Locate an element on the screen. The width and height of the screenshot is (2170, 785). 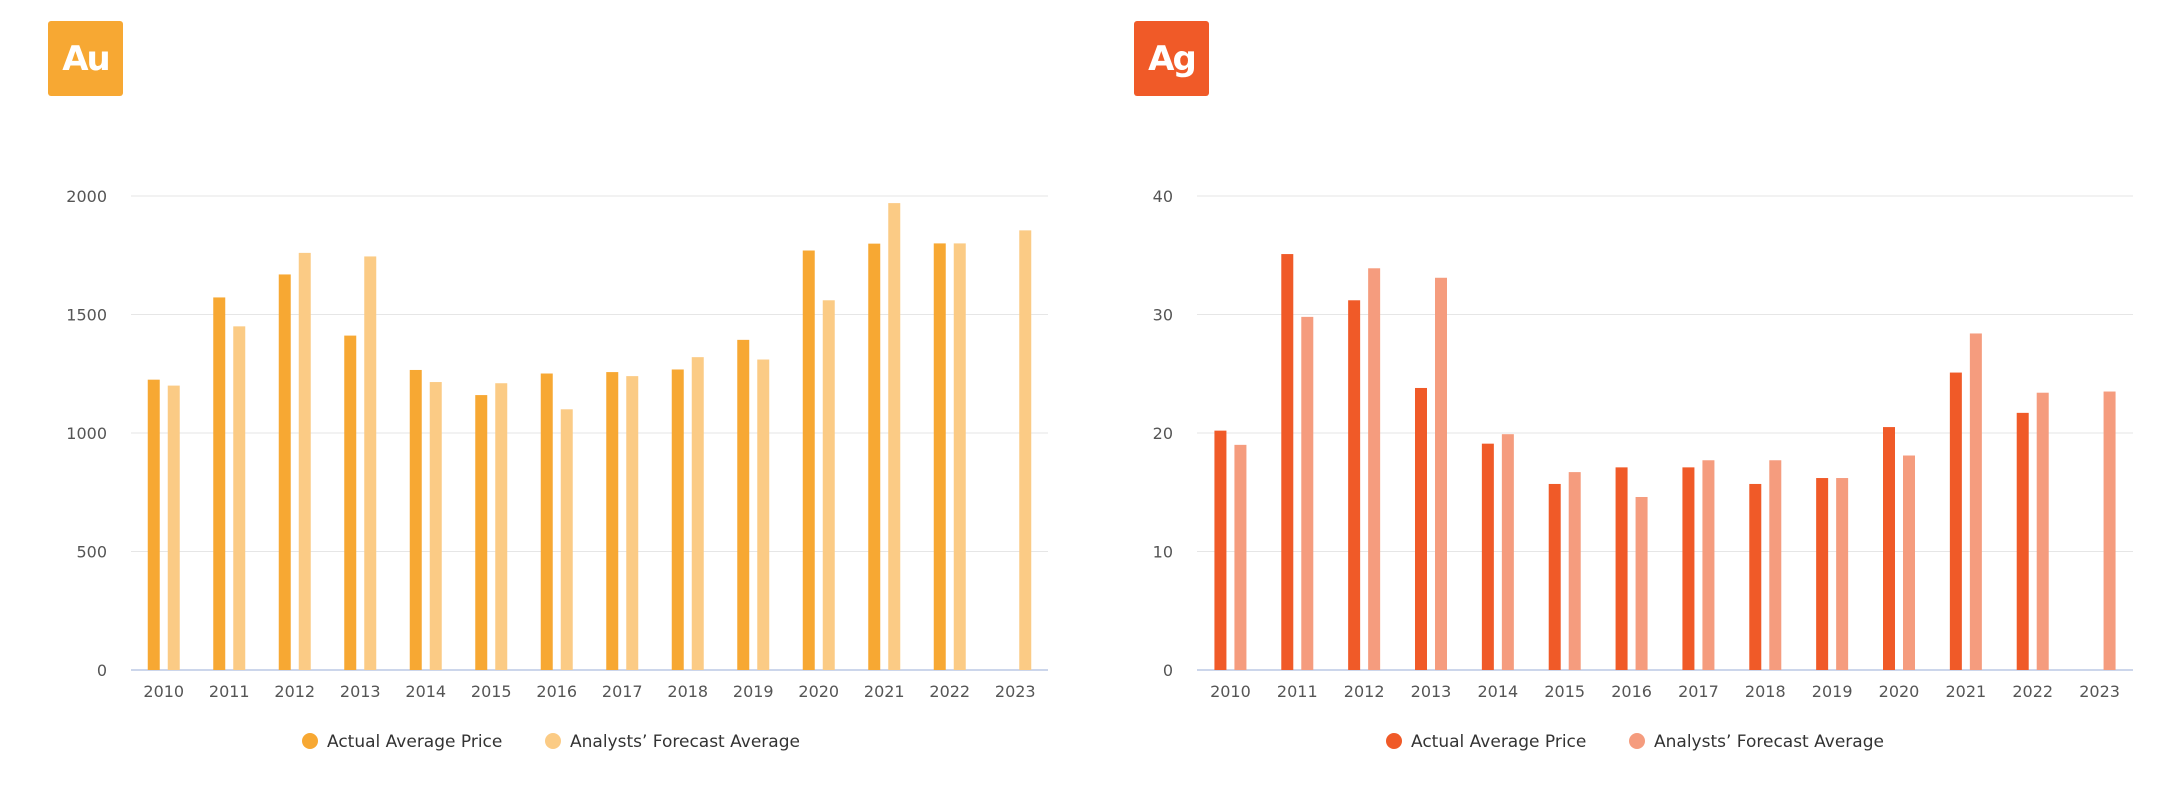
y-tick-label: 1000 is located at coordinates (86, 433).